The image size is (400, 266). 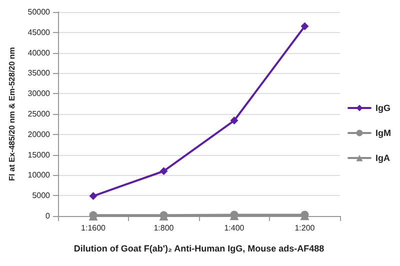 What do you see at coordinates (39, 175) in the screenshot?
I see `y-tick-label: 10000` at bounding box center [39, 175].